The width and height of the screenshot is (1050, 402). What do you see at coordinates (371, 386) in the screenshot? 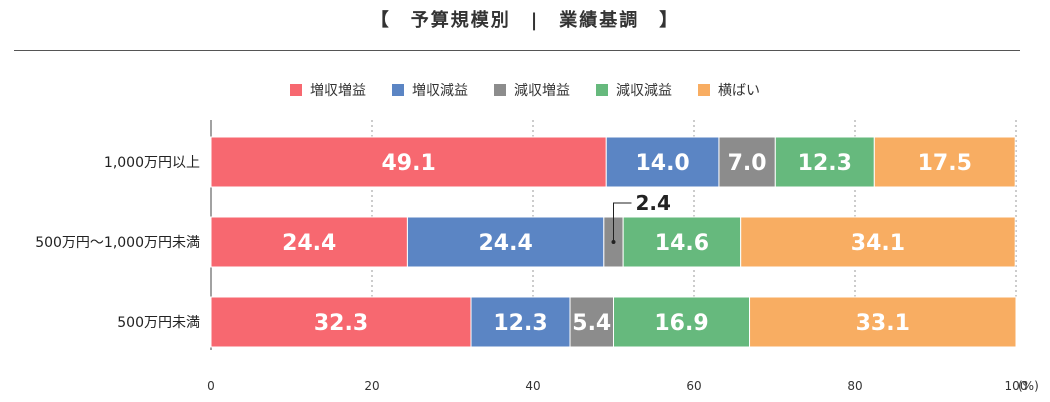
I see `x-tick-label: 20` at bounding box center [371, 386].